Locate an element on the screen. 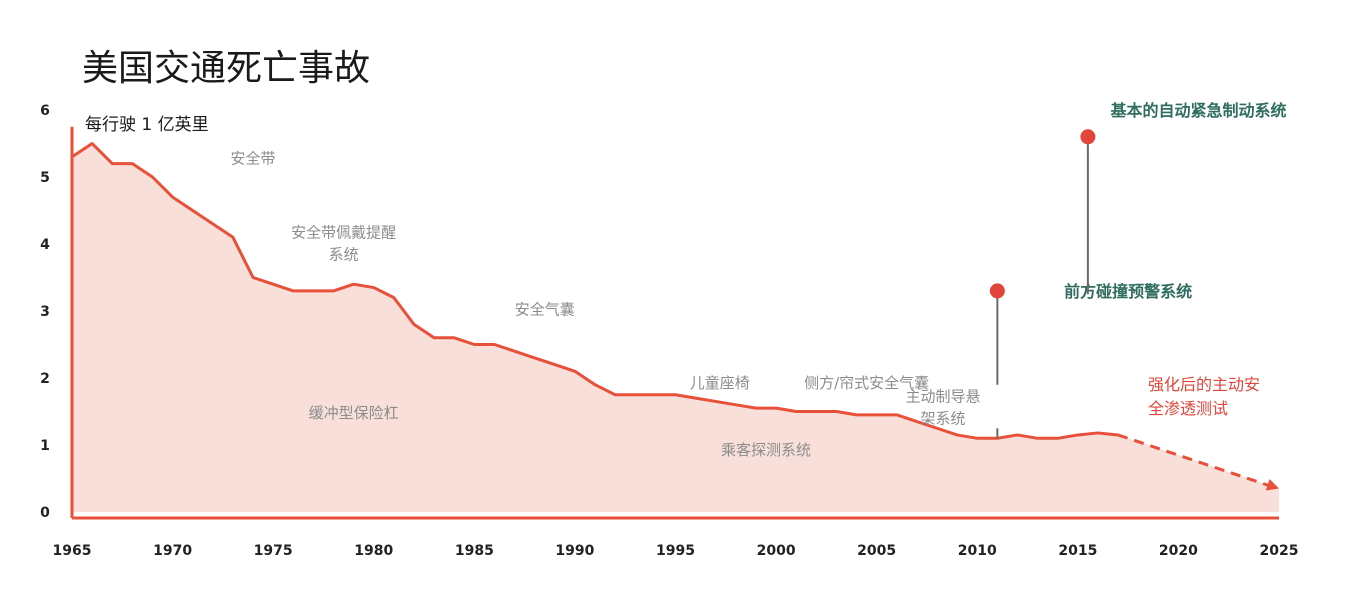  x-tick-label: 1985 is located at coordinates (474, 551).